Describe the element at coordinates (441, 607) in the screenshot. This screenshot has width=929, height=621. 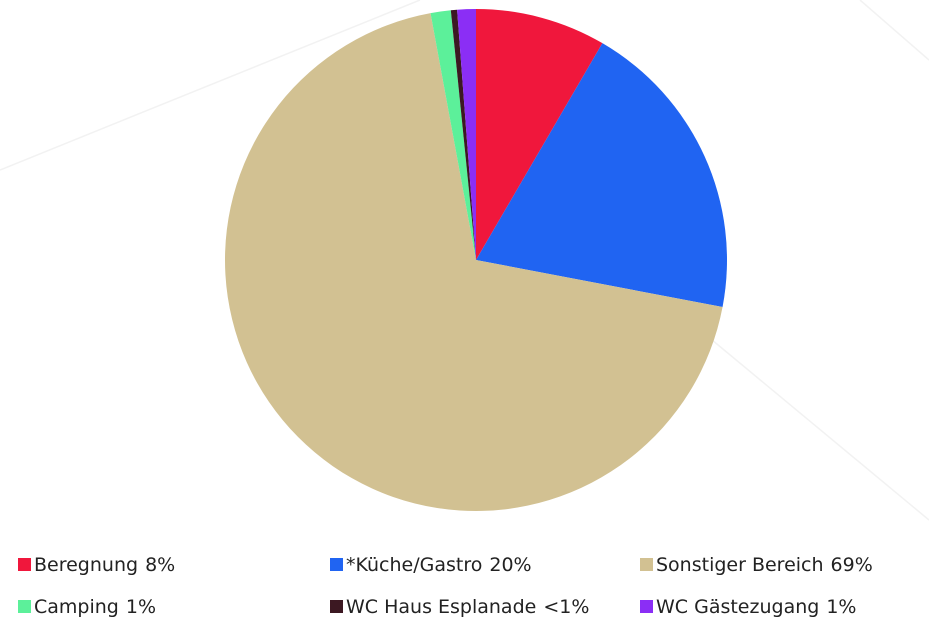
I see `legend-name: WC Haus Esplanade` at that location.